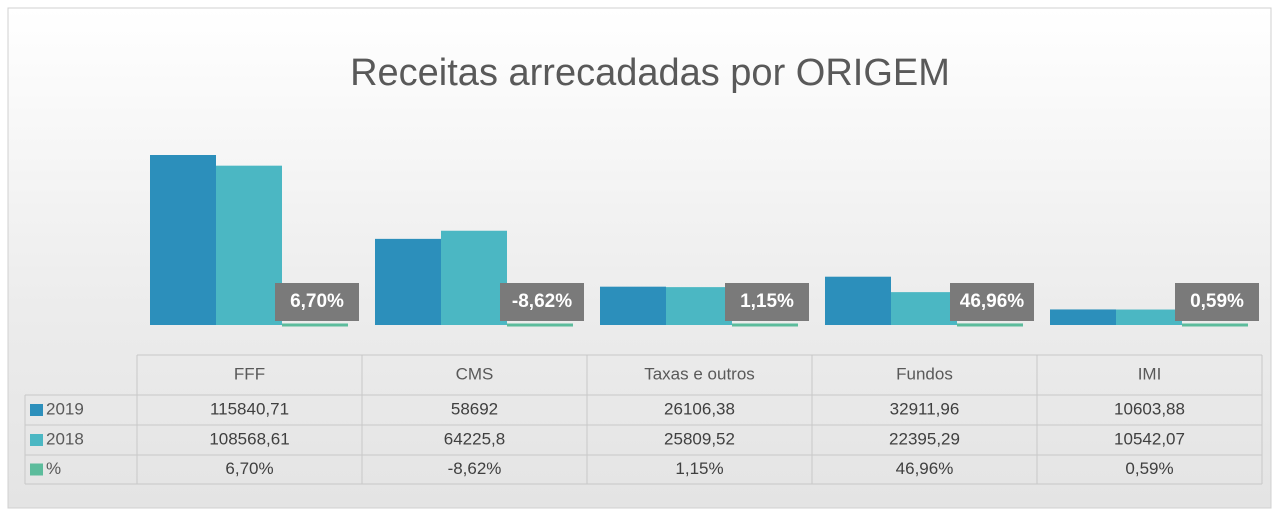  Describe the element at coordinates (699, 468) in the screenshot. I see `table-cell: 1,15%` at that location.